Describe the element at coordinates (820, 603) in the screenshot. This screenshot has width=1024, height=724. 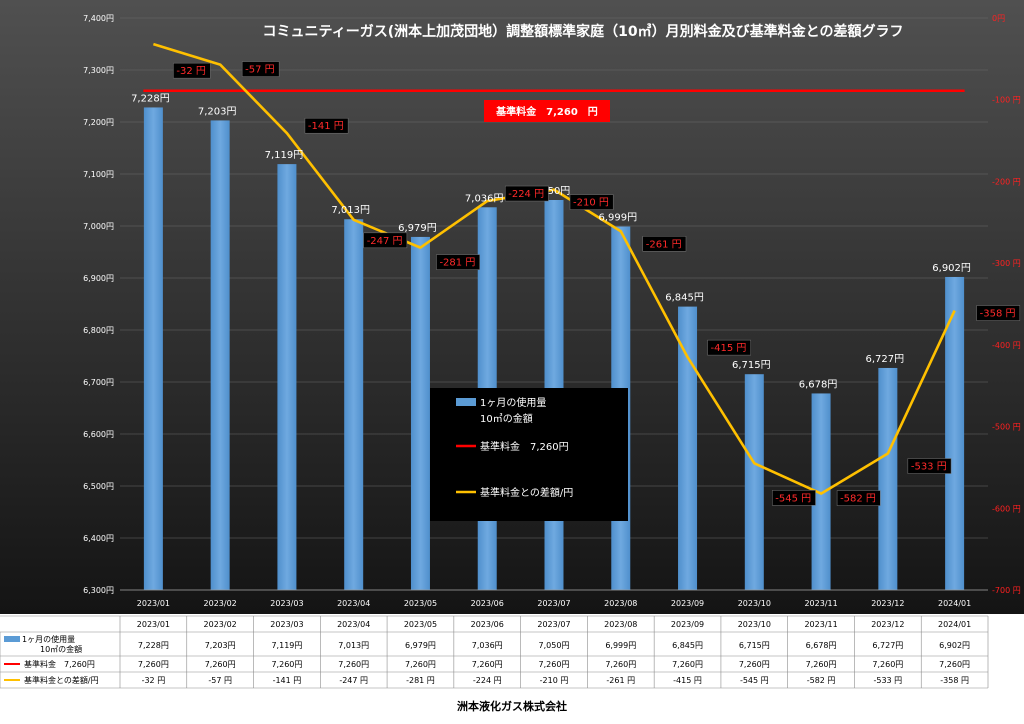
I see `x-tick-label: 2023/11` at that location.